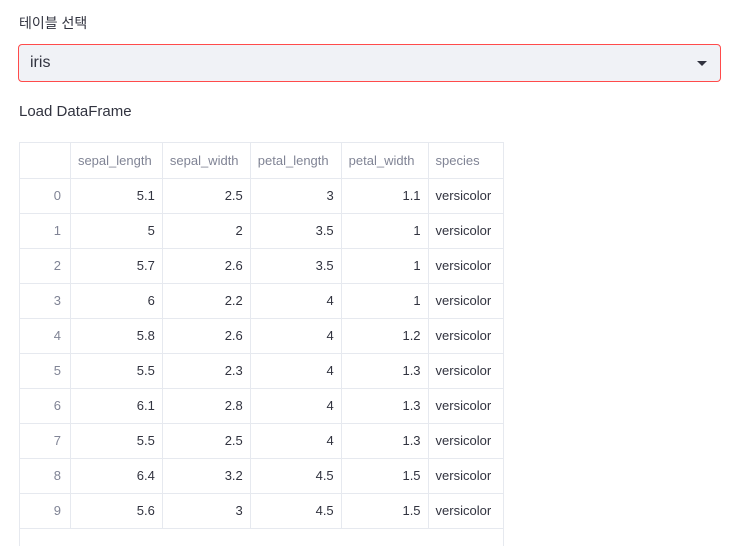  Describe the element at coordinates (45, 336) in the screenshot. I see `row-index: 4` at that location.